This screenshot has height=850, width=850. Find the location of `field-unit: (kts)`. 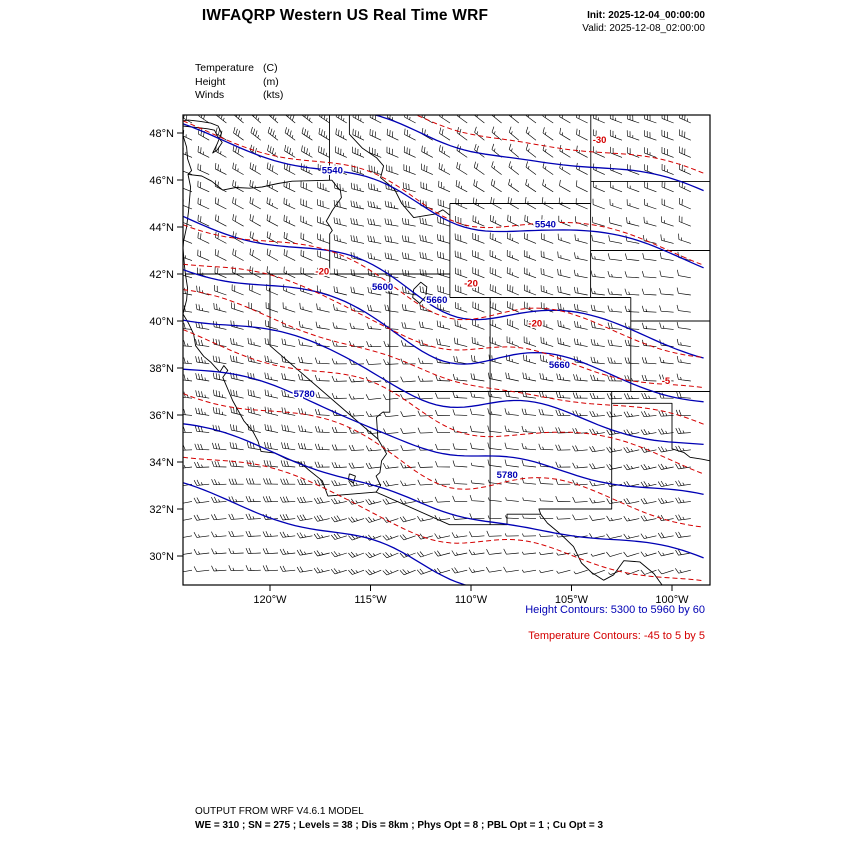

field-unit: (kts) is located at coordinates (273, 95).